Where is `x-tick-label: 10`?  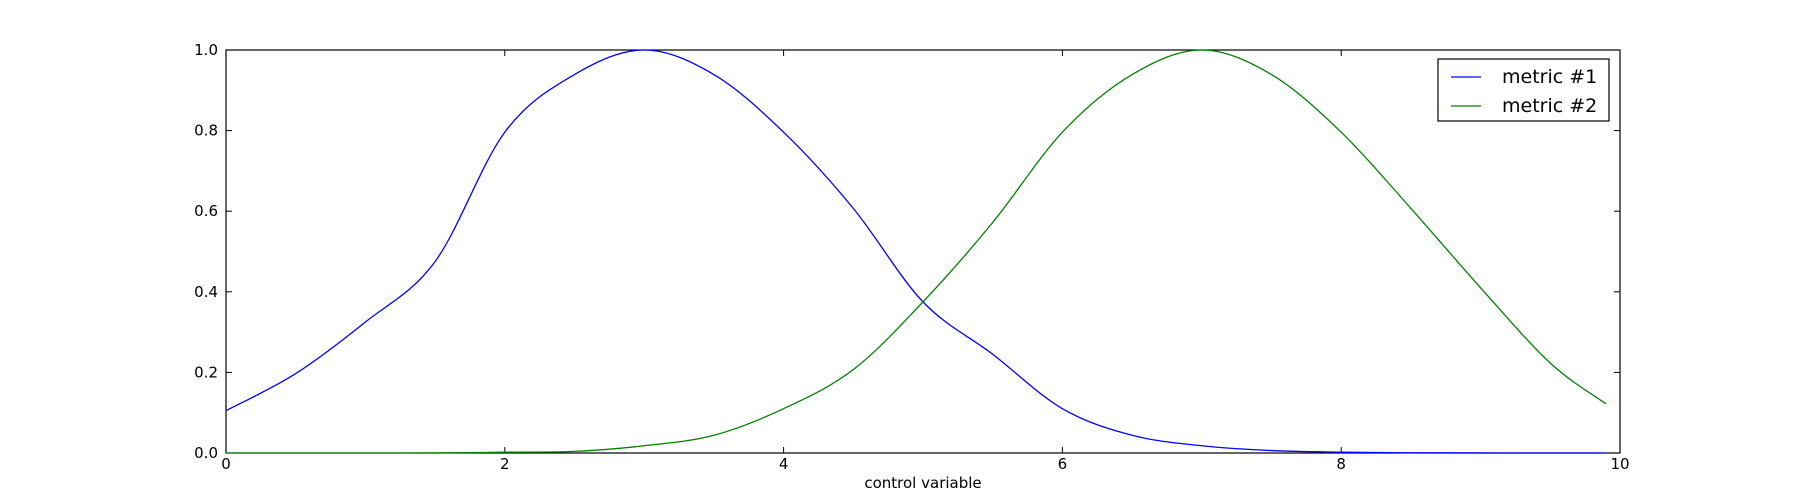 x-tick-label: 10 is located at coordinates (1619, 464).